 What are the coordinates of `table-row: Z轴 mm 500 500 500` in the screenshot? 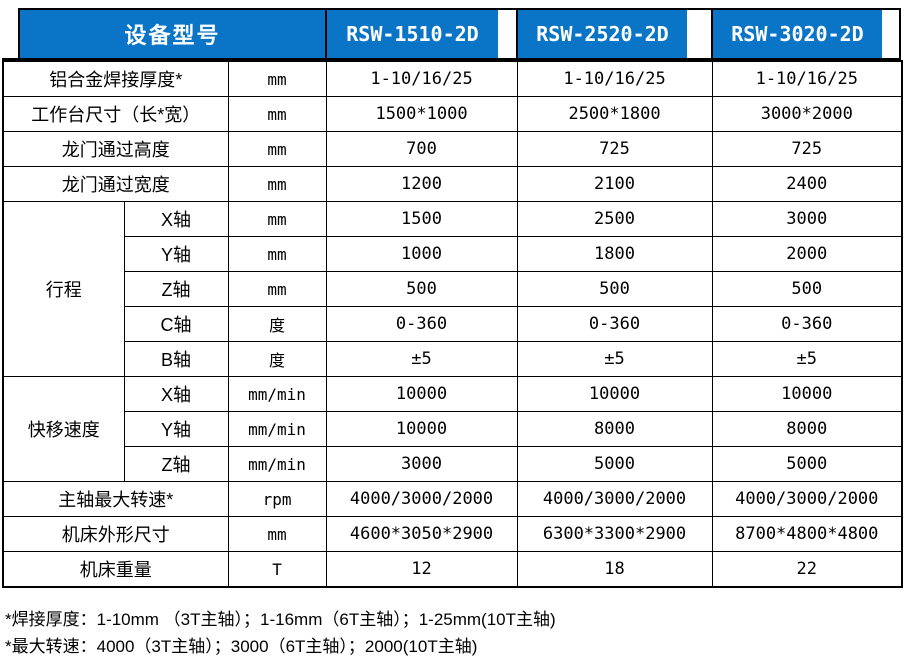 It's located at (453, 289).